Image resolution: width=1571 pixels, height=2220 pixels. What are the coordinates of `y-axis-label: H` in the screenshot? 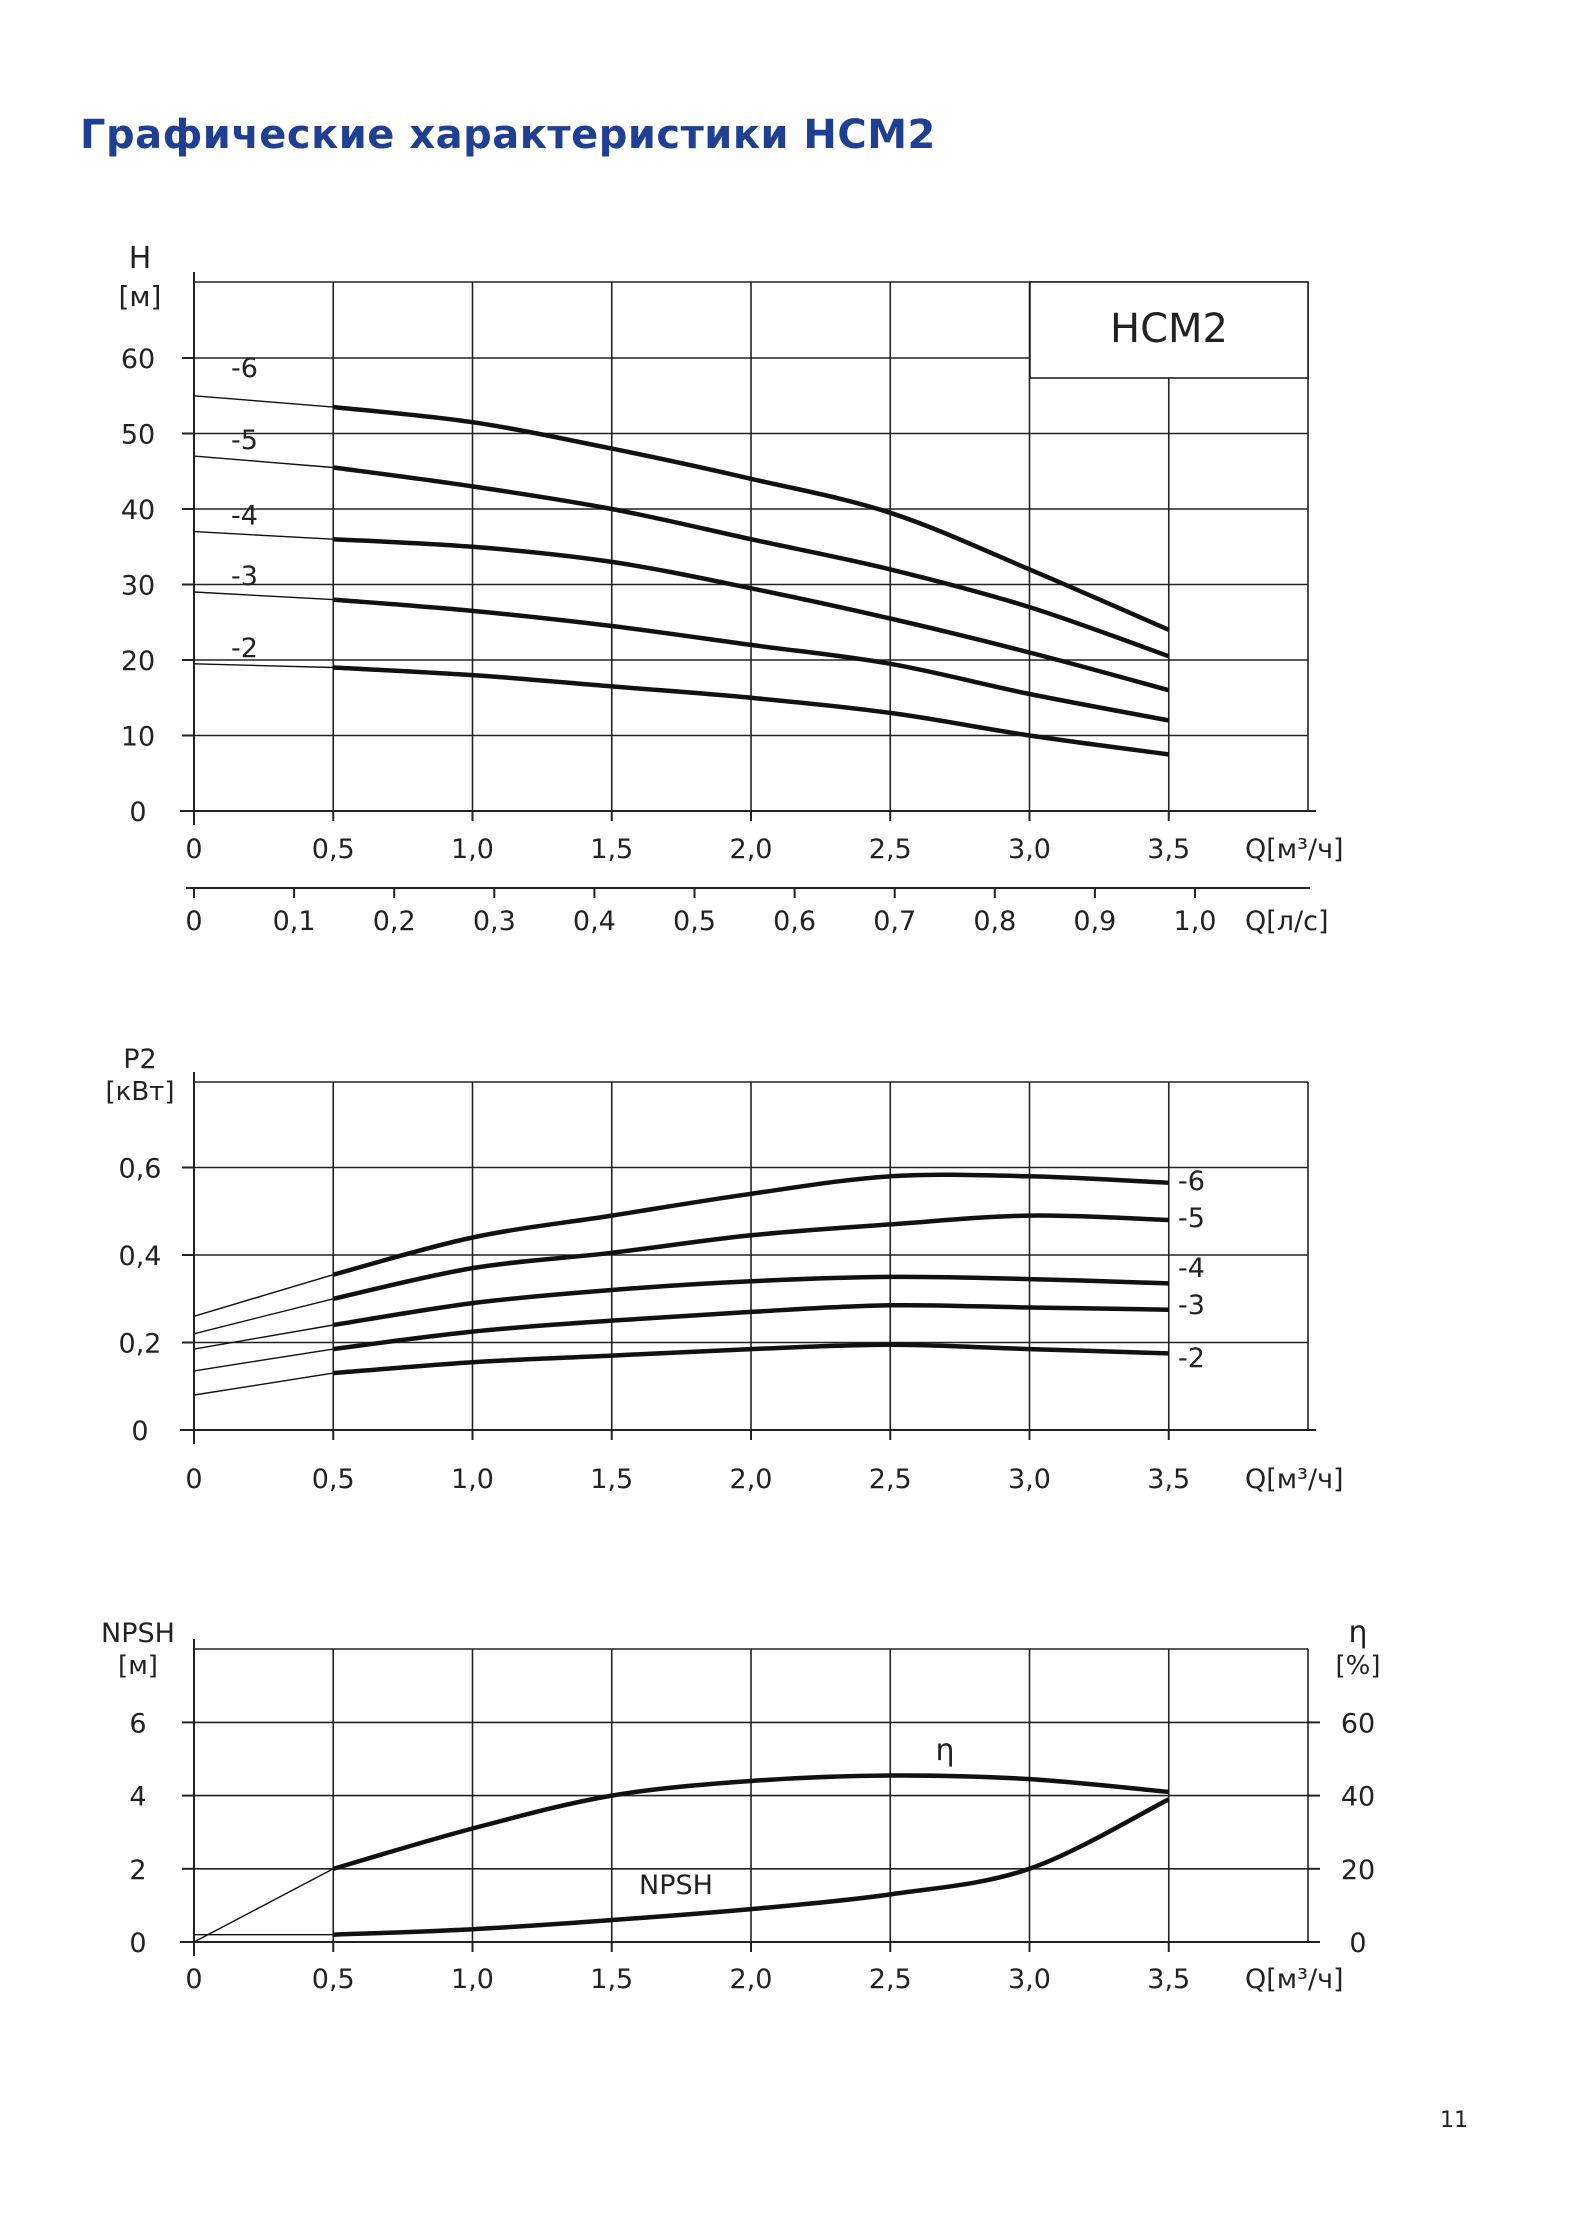 It's located at (140, 258).